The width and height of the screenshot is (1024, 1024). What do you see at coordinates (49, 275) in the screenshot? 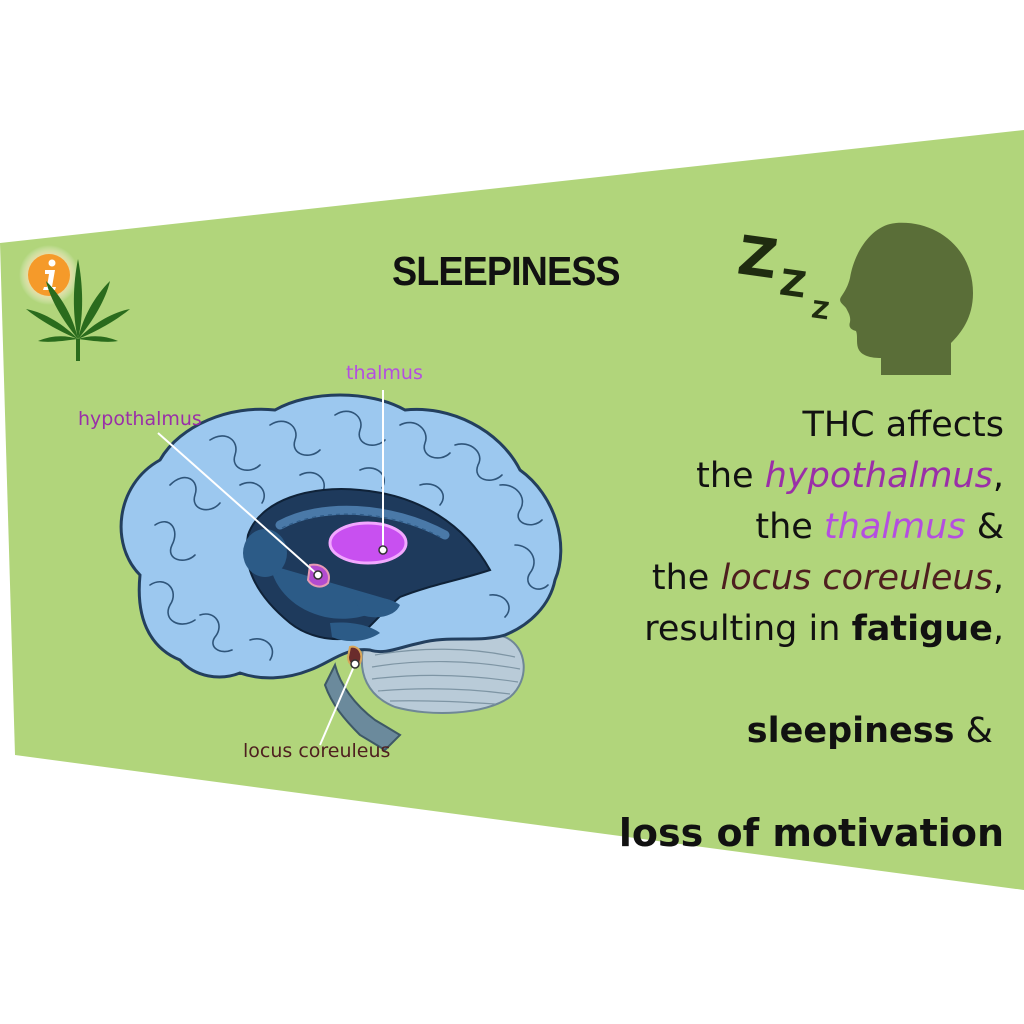
I see `info-icon` at bounding box center [49, 275].